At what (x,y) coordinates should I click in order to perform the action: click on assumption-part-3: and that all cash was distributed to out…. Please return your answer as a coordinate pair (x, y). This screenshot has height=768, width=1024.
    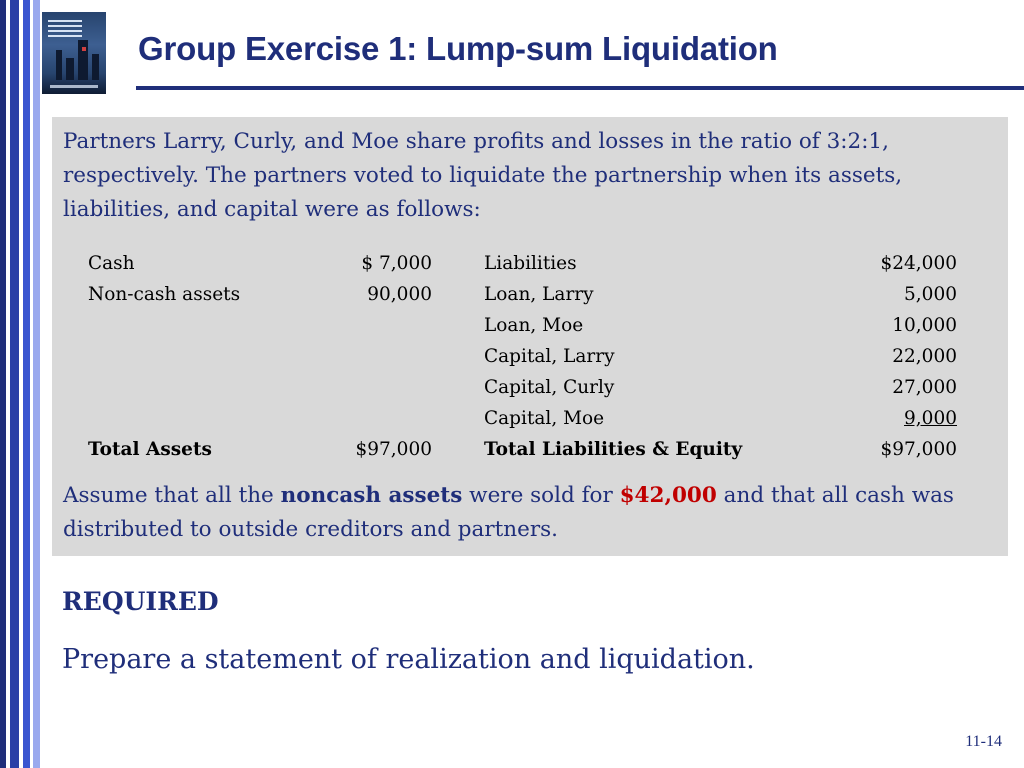
    Looking at the image, I should click on (508, 512).